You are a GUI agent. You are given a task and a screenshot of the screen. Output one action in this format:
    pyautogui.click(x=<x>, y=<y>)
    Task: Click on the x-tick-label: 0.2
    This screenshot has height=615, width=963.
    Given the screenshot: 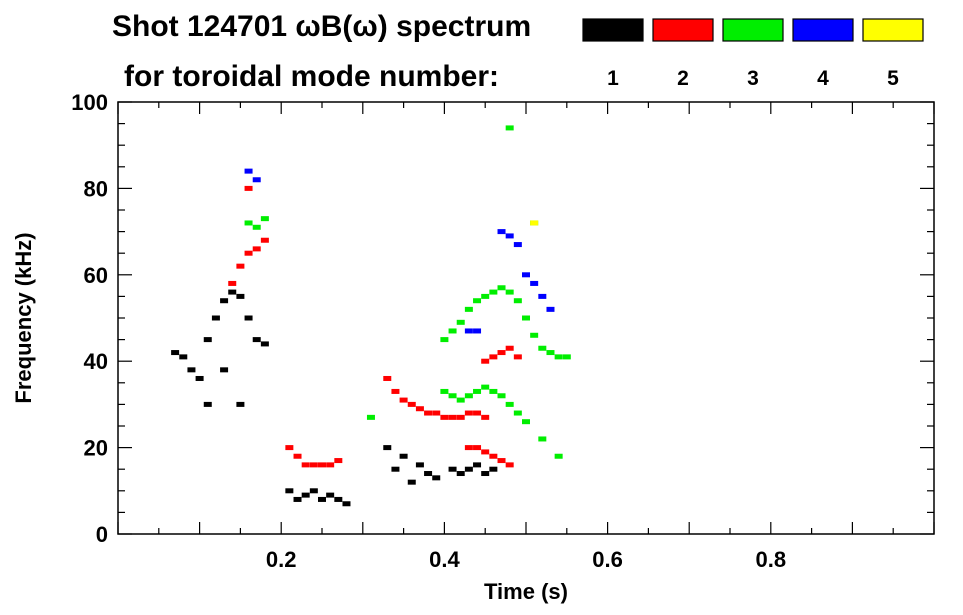 What is the action you would take?
    pyautogui.click(x=281, y=559)
    